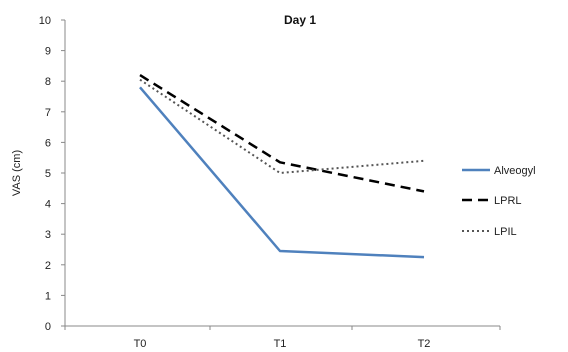 The image size is (568, 352). What do you see at coordinates (52, 174) in the screenshot?
I see `y-ticks: 0 1 2 3 4 5 6 7 8 9 10` at bounding box center [52, 174].